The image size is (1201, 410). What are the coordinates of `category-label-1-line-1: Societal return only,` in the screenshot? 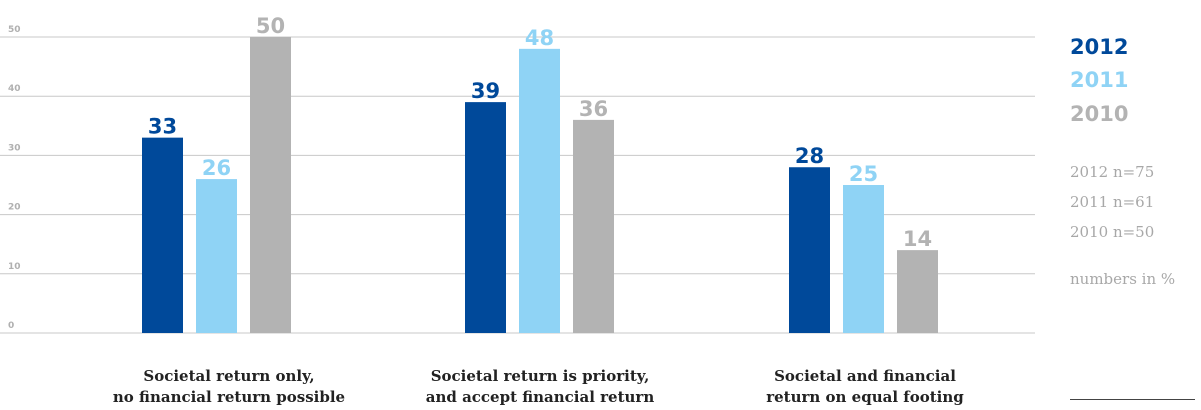 It's located at (229, 376).